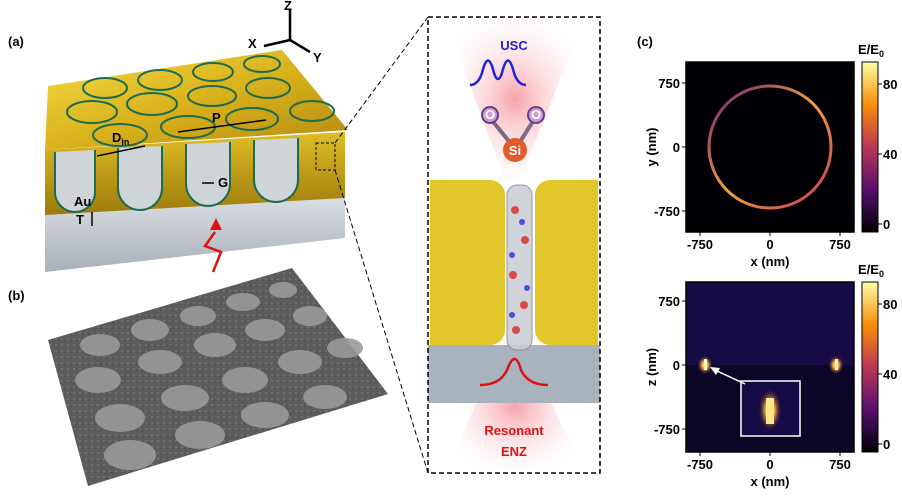  What do you see at coordinates (514, 451) in the screenshot?
I see `enz-label: ENZ` at bounding box center [514, 451].